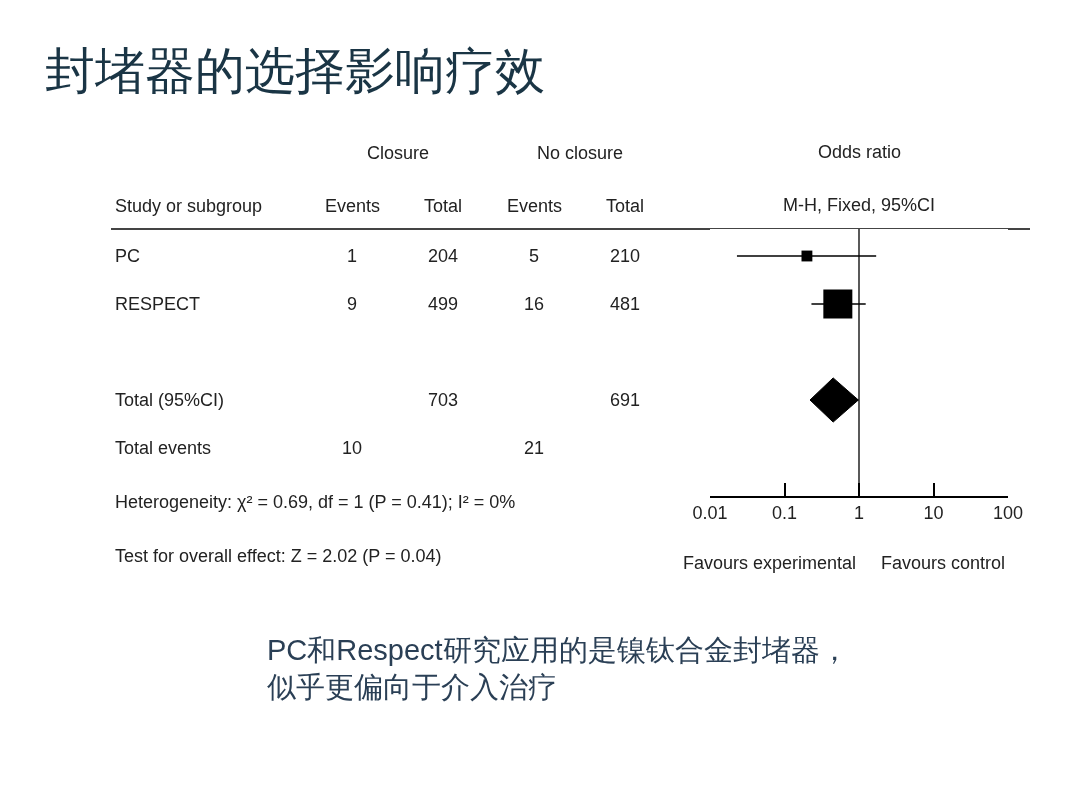 The height and width of the screenshot is (810, 1080). Describe the element at coordinates (770, 563) in the screenshot. I see `text: Favours experimental` at that location.